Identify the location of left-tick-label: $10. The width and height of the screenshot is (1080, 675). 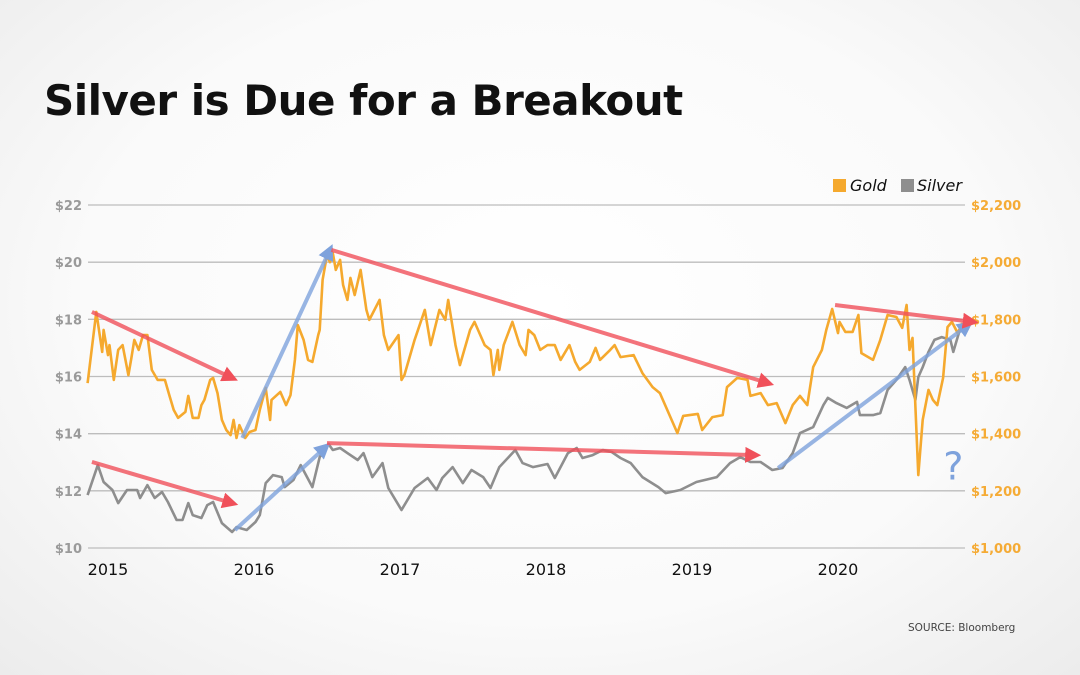
(68, 549).